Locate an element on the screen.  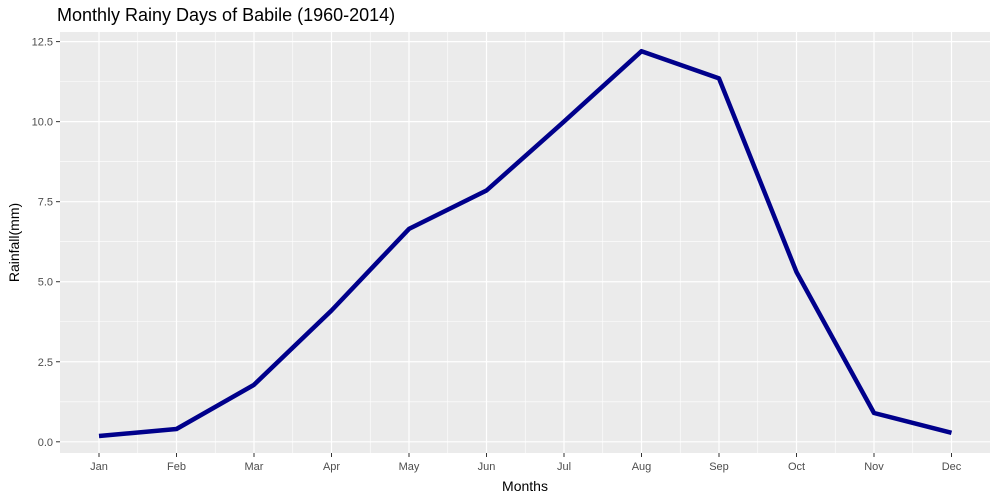
y-tick-label: 12.5 is located at coordinates (42, 43).